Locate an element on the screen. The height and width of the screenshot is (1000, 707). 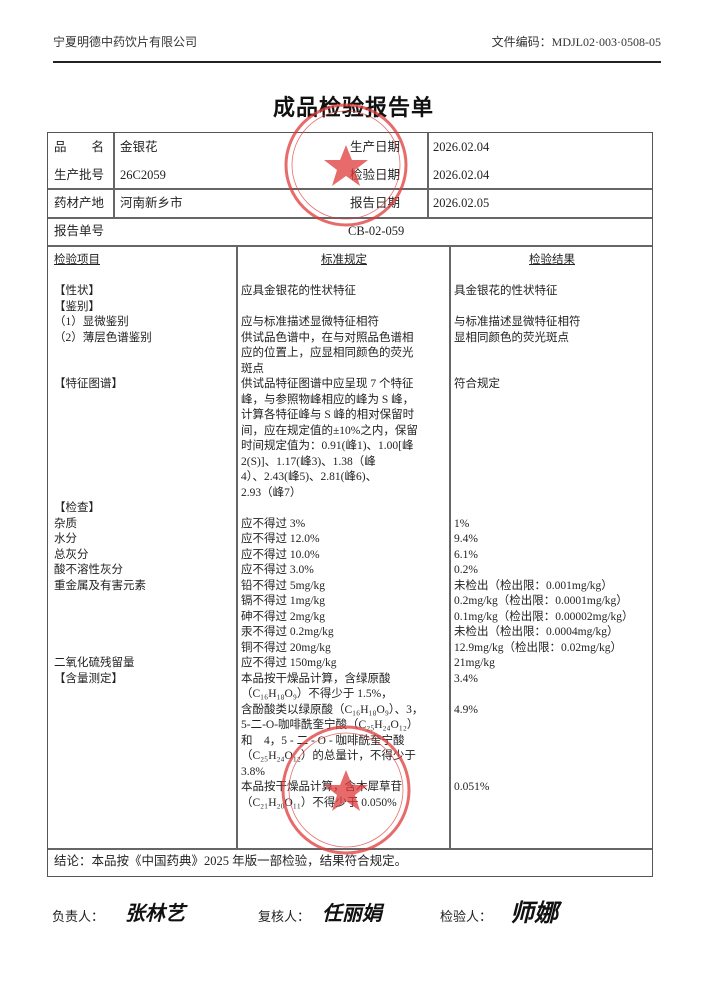
standards-line: 斑点 is located at coordinates (252, 368).